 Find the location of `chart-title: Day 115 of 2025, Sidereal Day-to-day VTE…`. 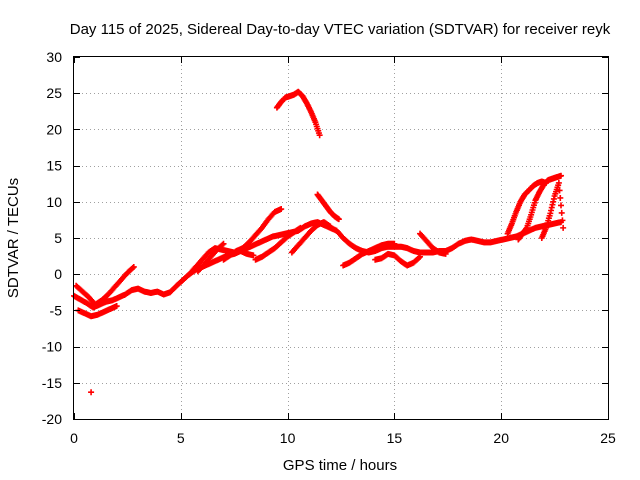

chart-title: Day 115 of 2025, Sidereal Day-to-day VTE… is located at coordinates (340, 29).